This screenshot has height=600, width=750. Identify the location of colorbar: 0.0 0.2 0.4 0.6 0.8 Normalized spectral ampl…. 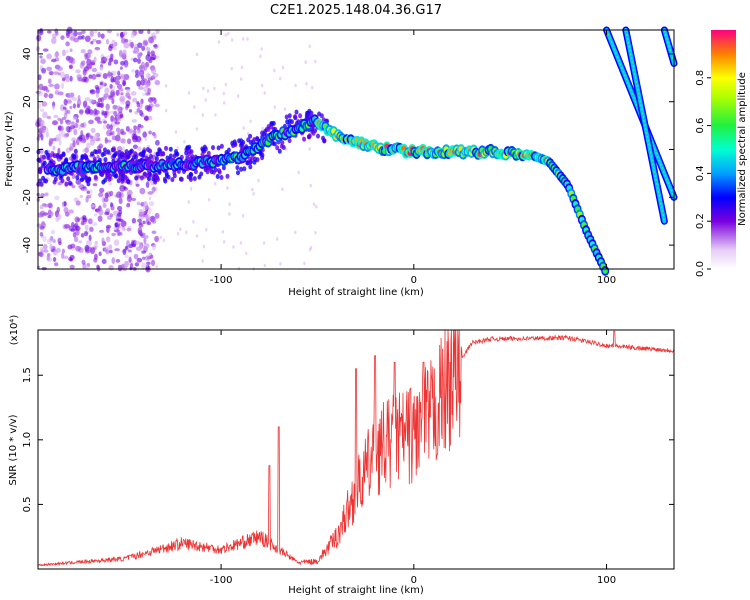
(721, 153).